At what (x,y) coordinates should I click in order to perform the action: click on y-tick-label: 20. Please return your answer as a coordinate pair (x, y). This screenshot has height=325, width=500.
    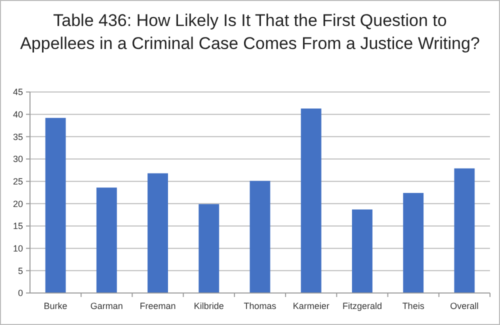
    Looking at the image, I should click on (17, 203).